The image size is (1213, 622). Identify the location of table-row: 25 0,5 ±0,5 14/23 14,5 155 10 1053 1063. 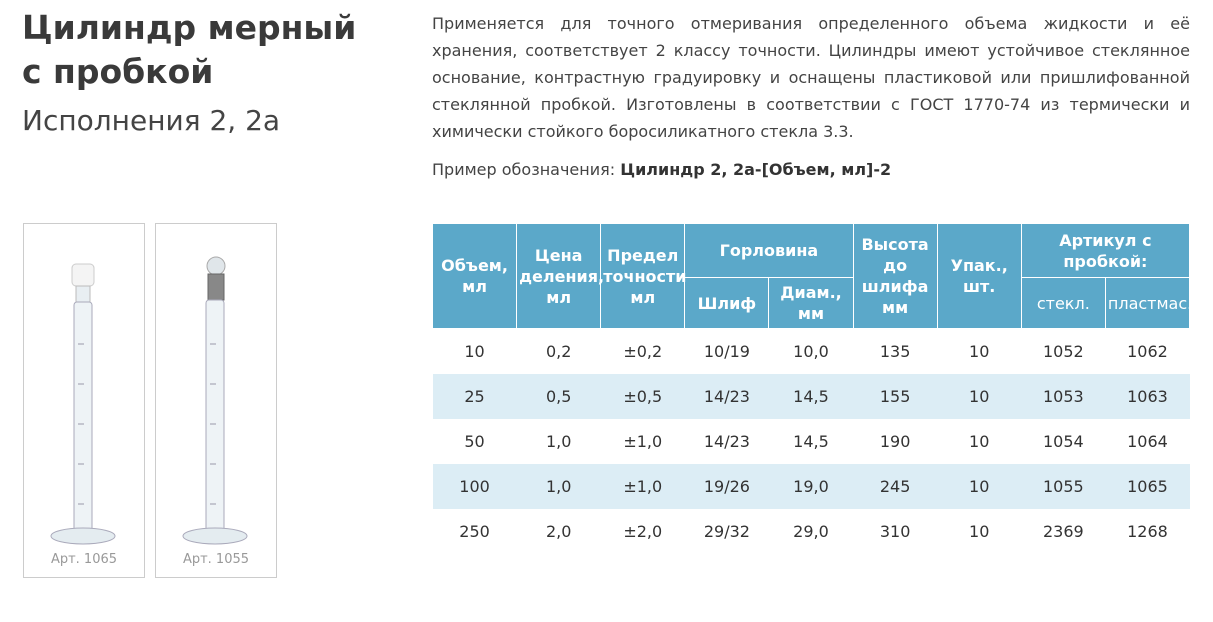
(811, 396).